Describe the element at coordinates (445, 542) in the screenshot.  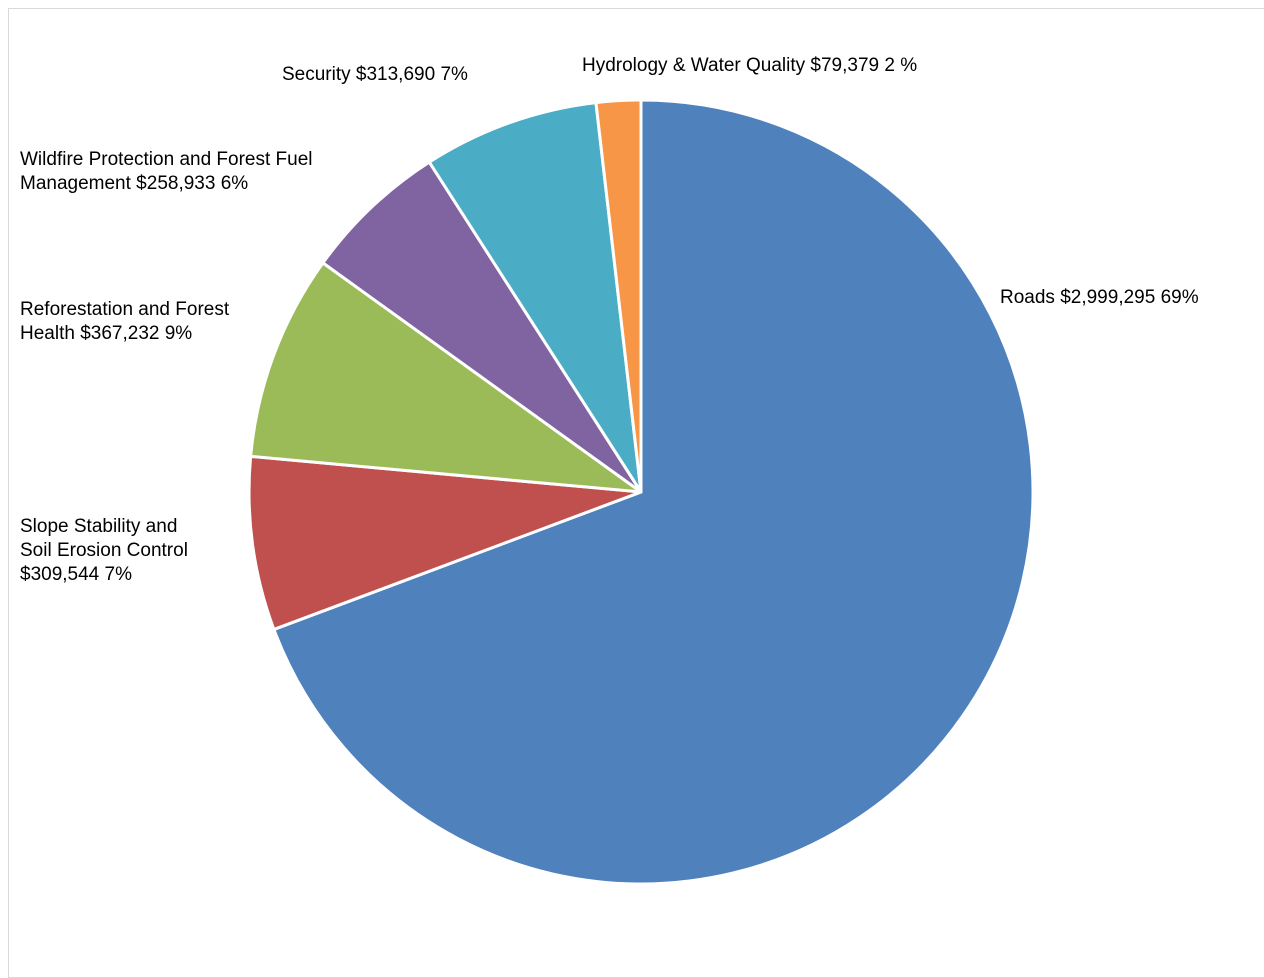
I see `pie-slice-slope` at that location.